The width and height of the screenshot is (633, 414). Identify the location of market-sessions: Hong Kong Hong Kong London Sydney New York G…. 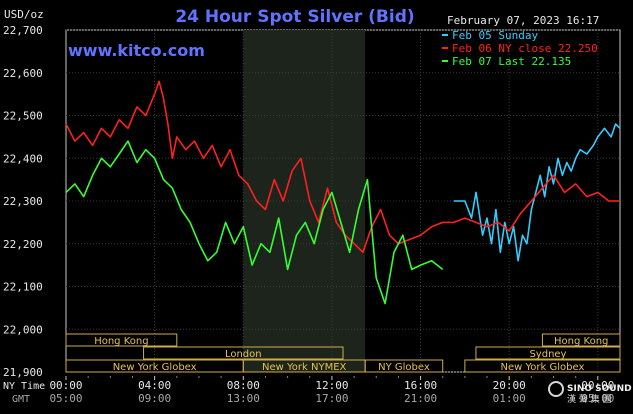
(343, 353).